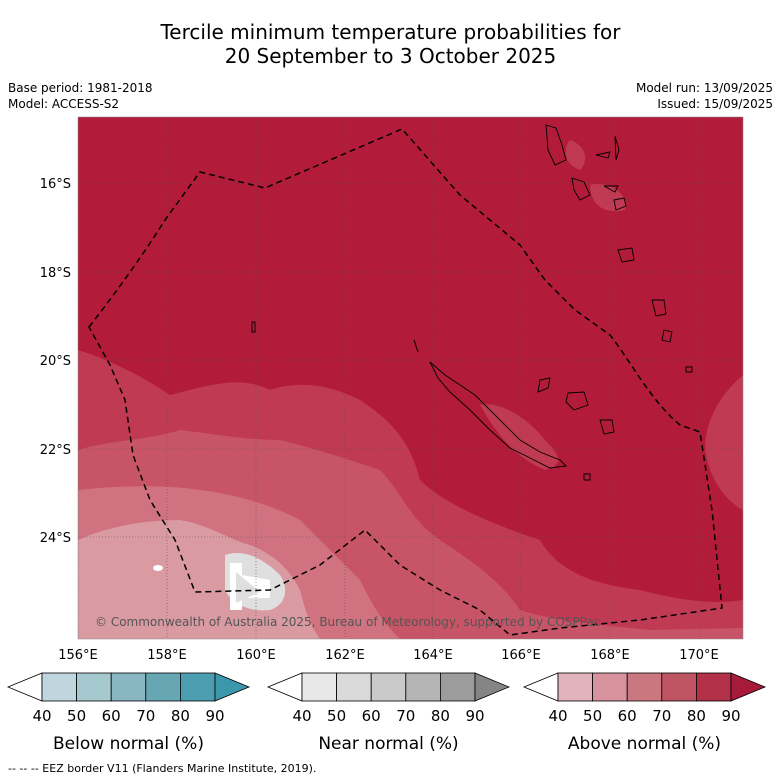 The image size is (781, 781). What do you see at coordinates (64, 104) in the screenshot?
I see `model-name: Model: ACCESS-S2` at bounding box center [64, 104].